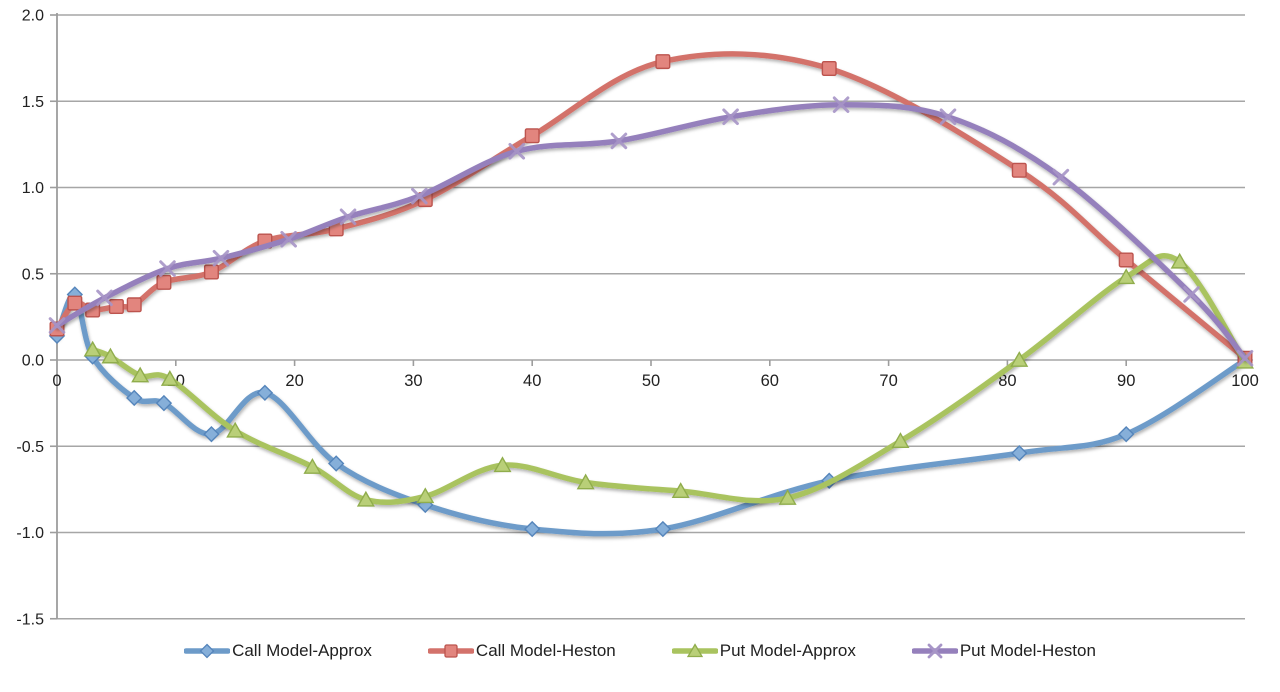  Describe the element at coordinates (787, 650) in the screenshot. I see `legend-label: Put Model-Approx` at that location.